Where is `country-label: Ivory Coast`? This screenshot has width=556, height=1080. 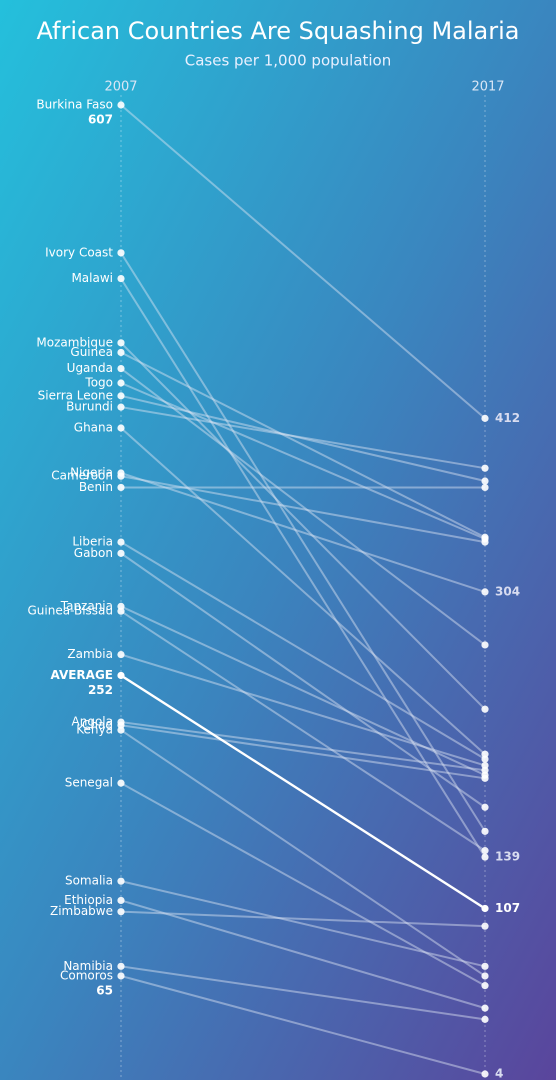
country-label: Ivory Coast is located at coordinates (79, 252).